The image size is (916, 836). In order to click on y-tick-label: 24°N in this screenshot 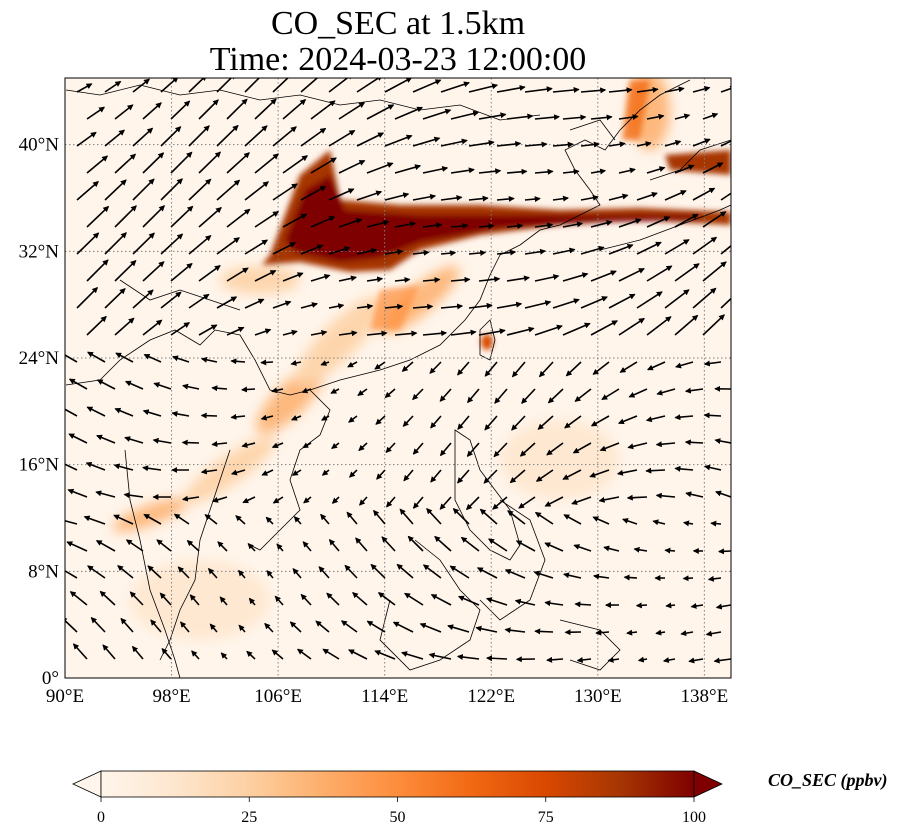, I will do `click(39, 358)`.